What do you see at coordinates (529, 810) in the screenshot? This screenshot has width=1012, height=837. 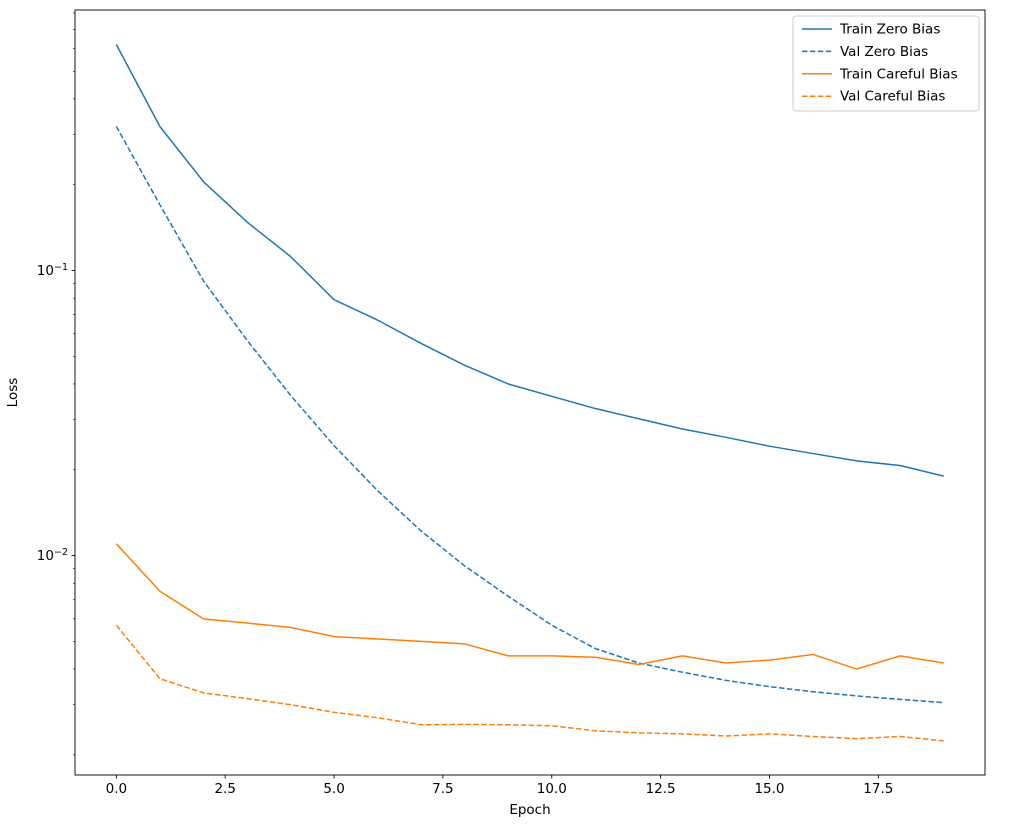 I see `x-axis-label: Epoch` at bounding box center [529, 810].